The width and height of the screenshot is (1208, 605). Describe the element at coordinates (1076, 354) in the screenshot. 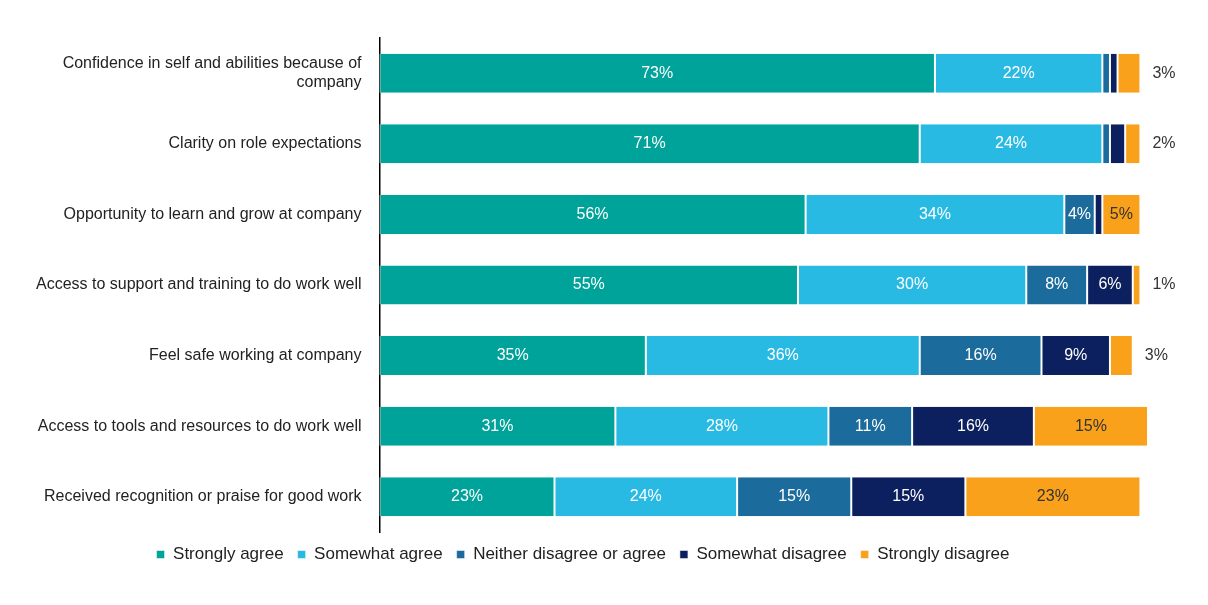

I see `data-label: 9%` at that location.